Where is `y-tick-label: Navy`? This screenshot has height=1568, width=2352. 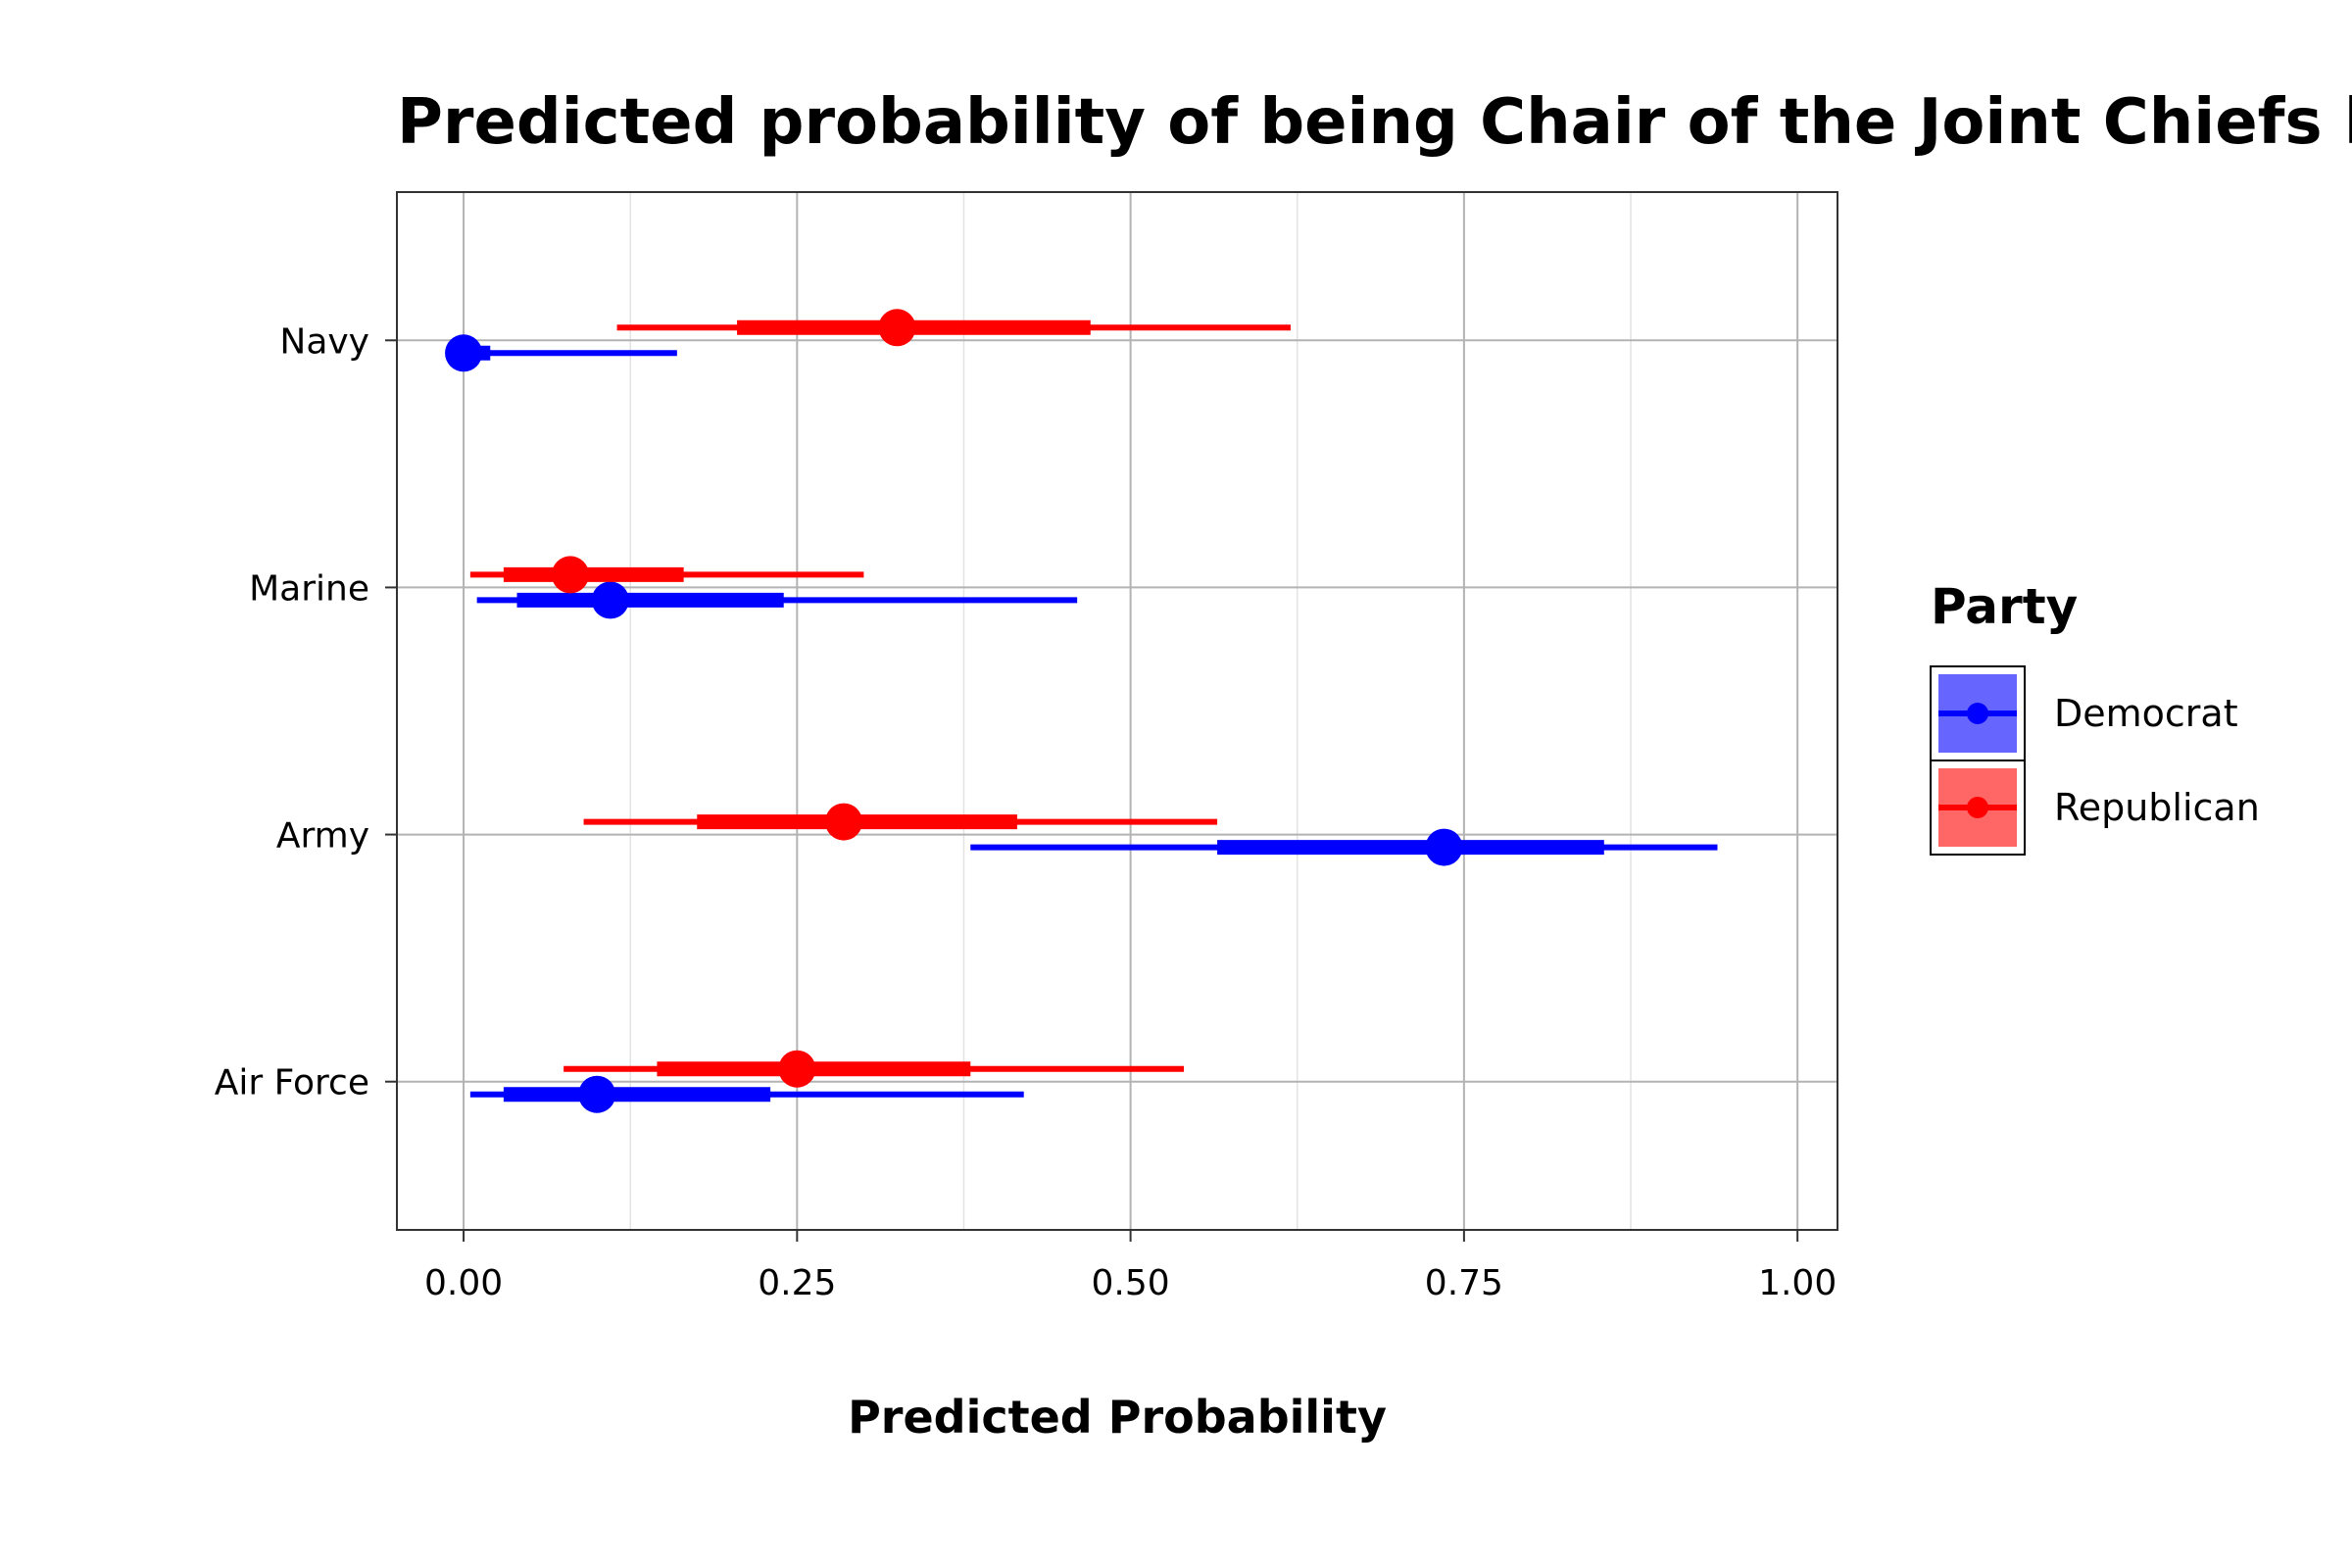
y-tick-label: Navy is located at coordinates (324, 341).